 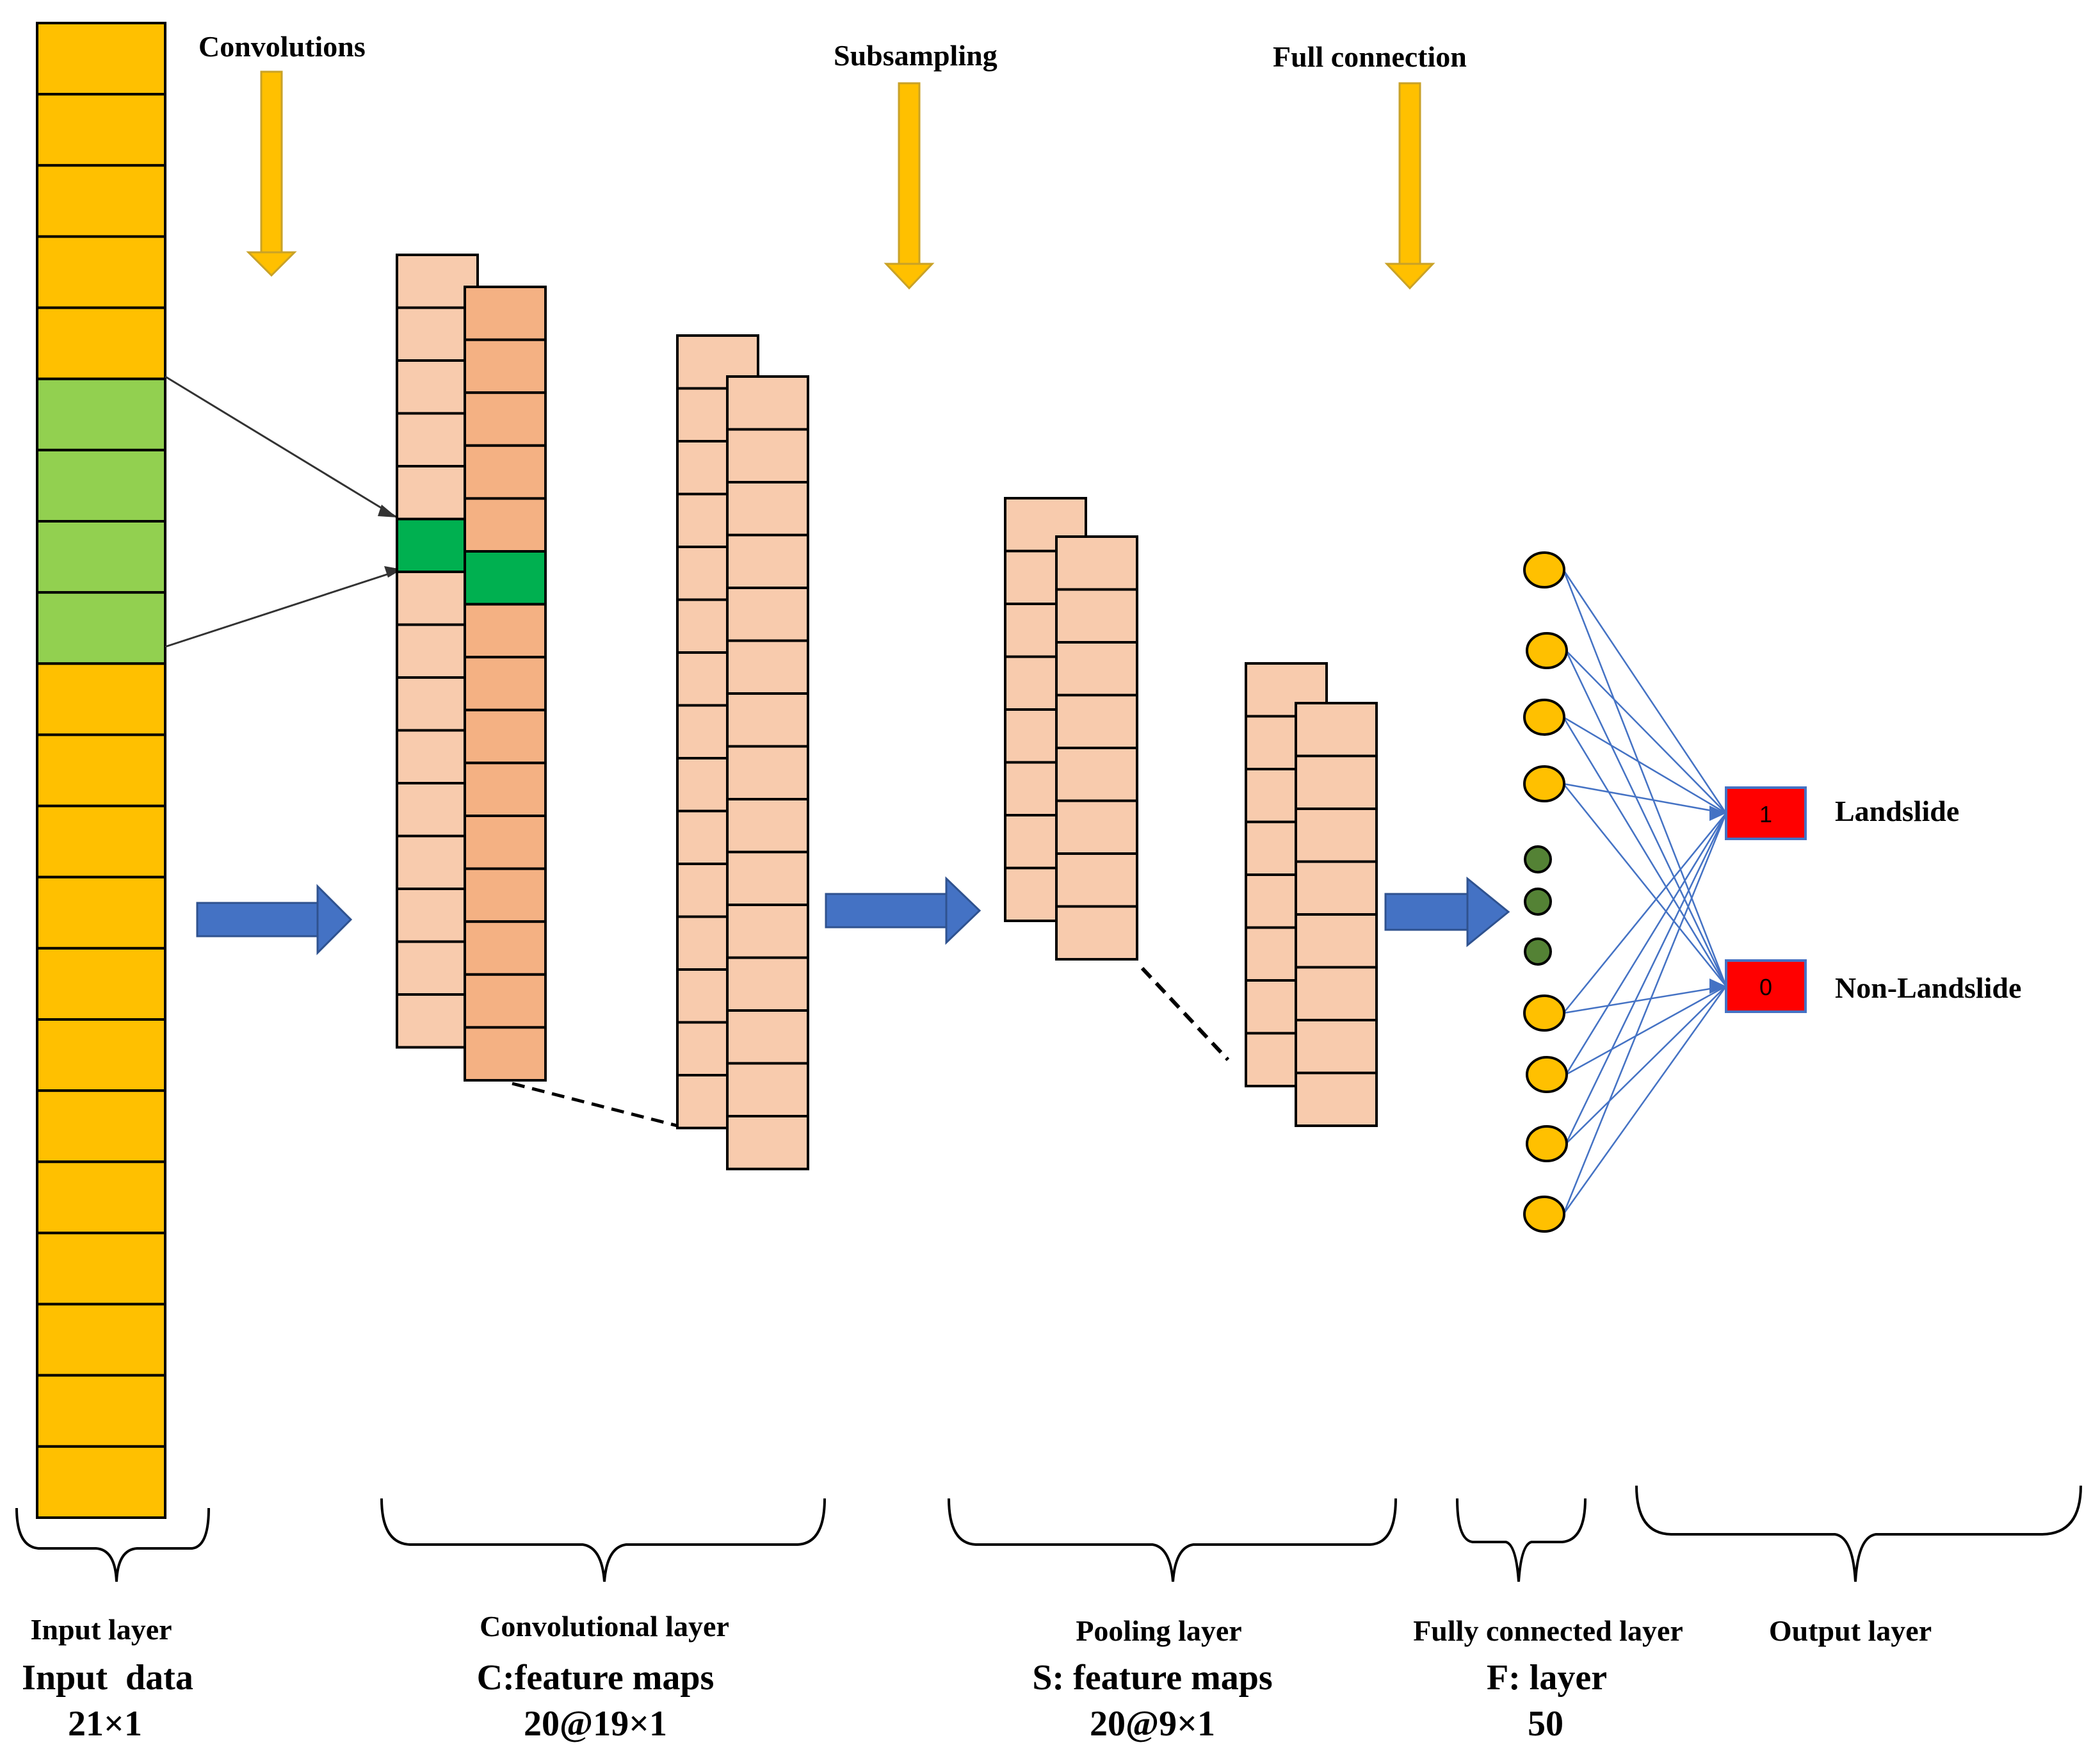 I want to click on fully-connected-neurons, so click(x=1546, y=892).